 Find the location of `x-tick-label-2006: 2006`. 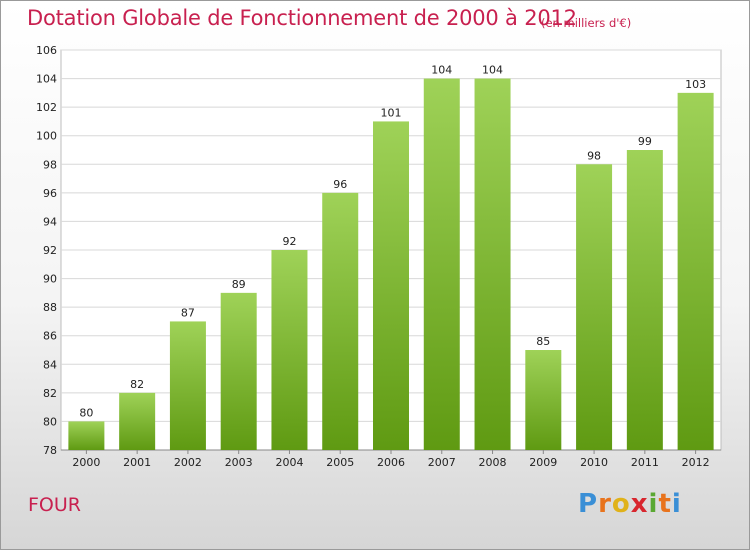

x-tick-label-2006: 2006 is located at coordinates (391, 462).